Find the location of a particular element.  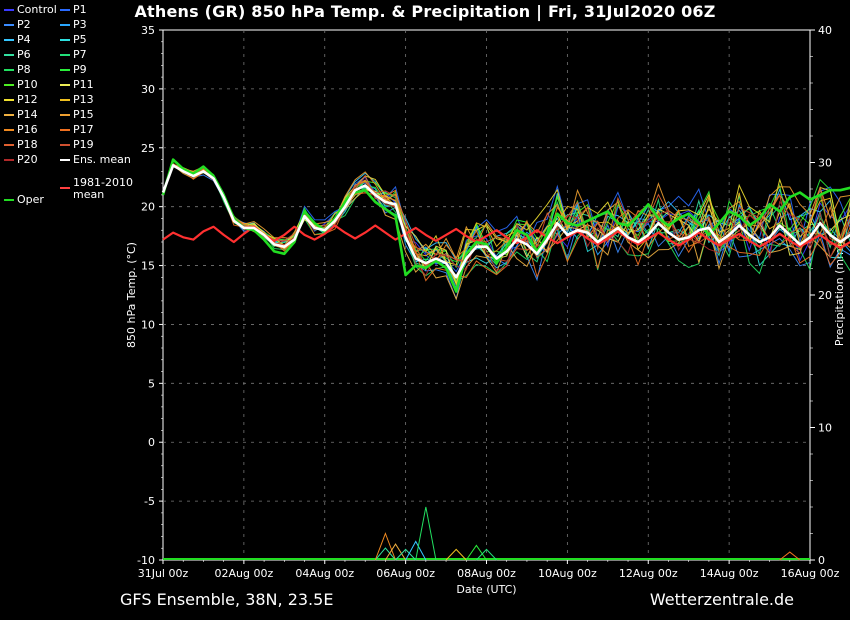

legend-item-p18: P18 is located at coordinates (21, 145).